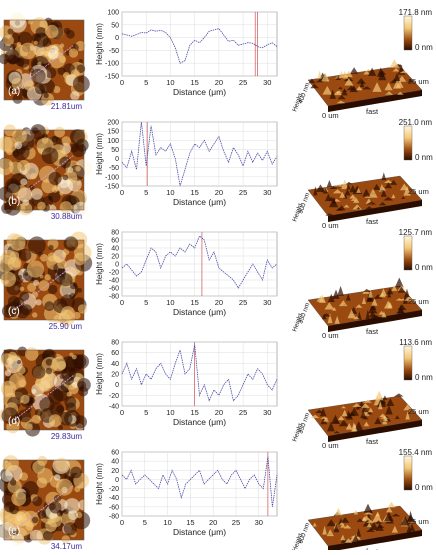 This screenshot has width=436, height=555. What do you see at coordinates (66, 326) in the screenshot?
I see `scale-bar-label: 25.90 um` at bounding box center [66, 326].